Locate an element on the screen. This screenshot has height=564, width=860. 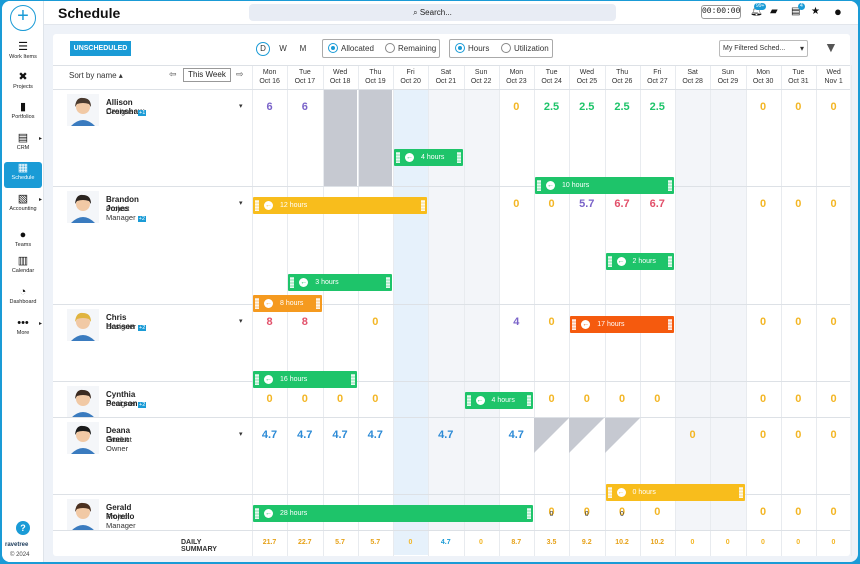
allocation-bar: ← 0 hours is located at coordinates (675, 492).